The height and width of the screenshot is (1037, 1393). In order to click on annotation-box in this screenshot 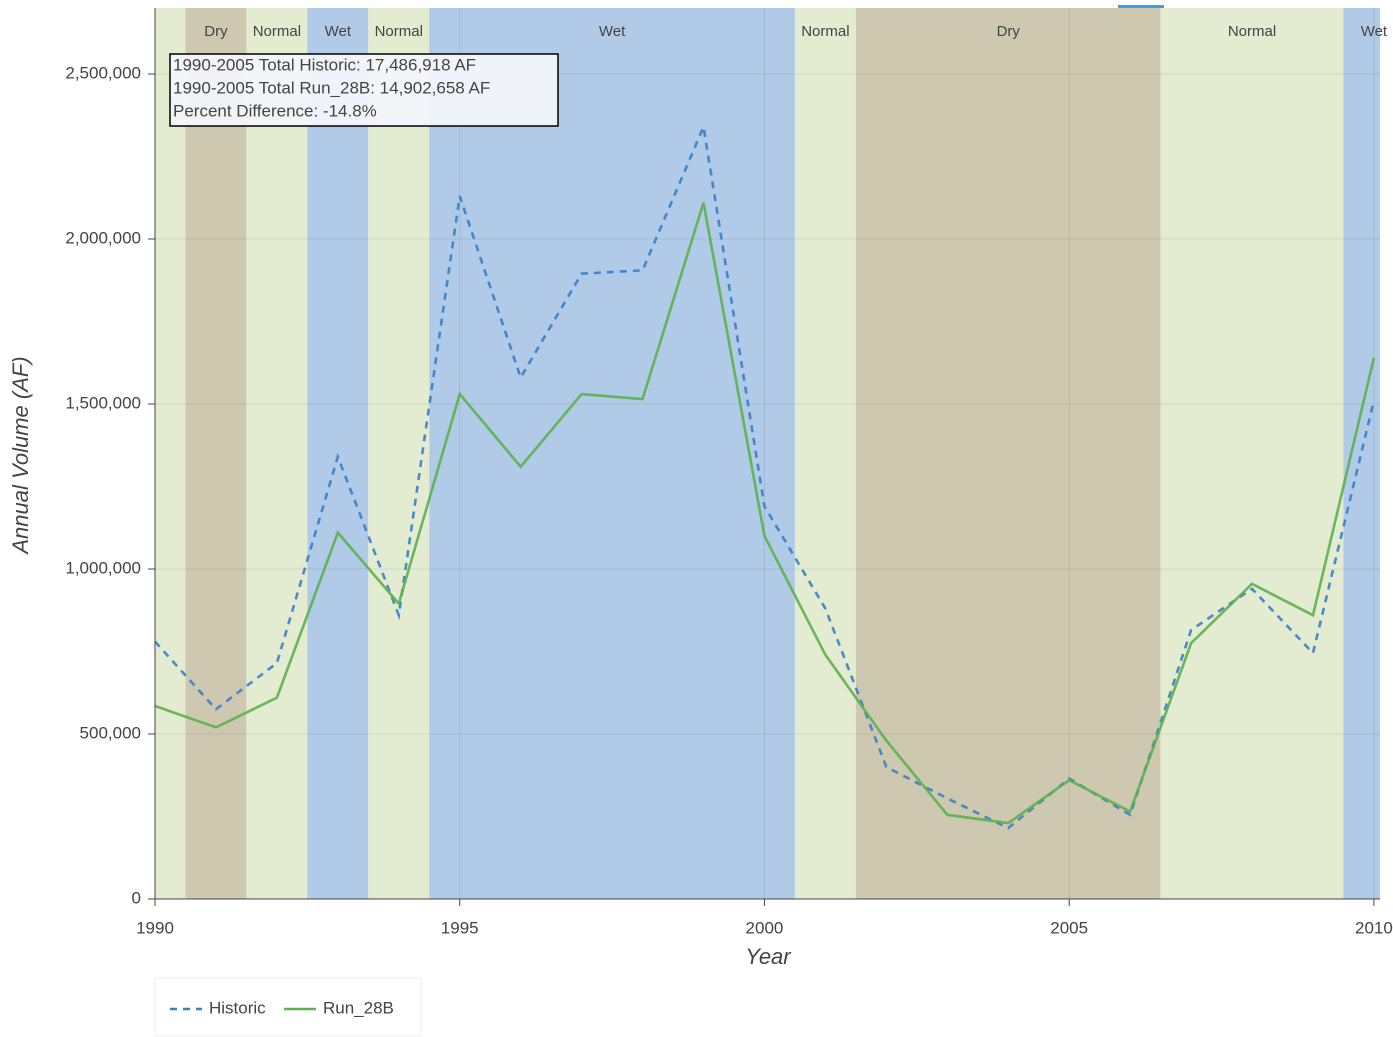, I will do `click(364, 90)`.